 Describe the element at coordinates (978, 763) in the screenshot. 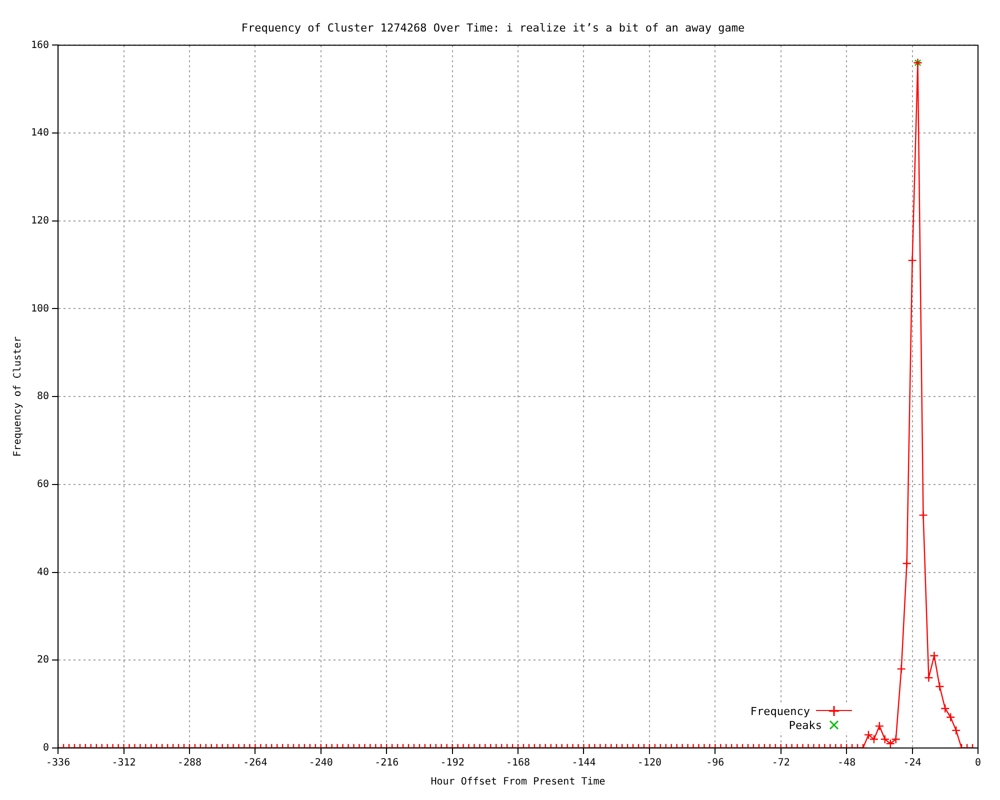

I see `x-tick-label: 0` at that location.